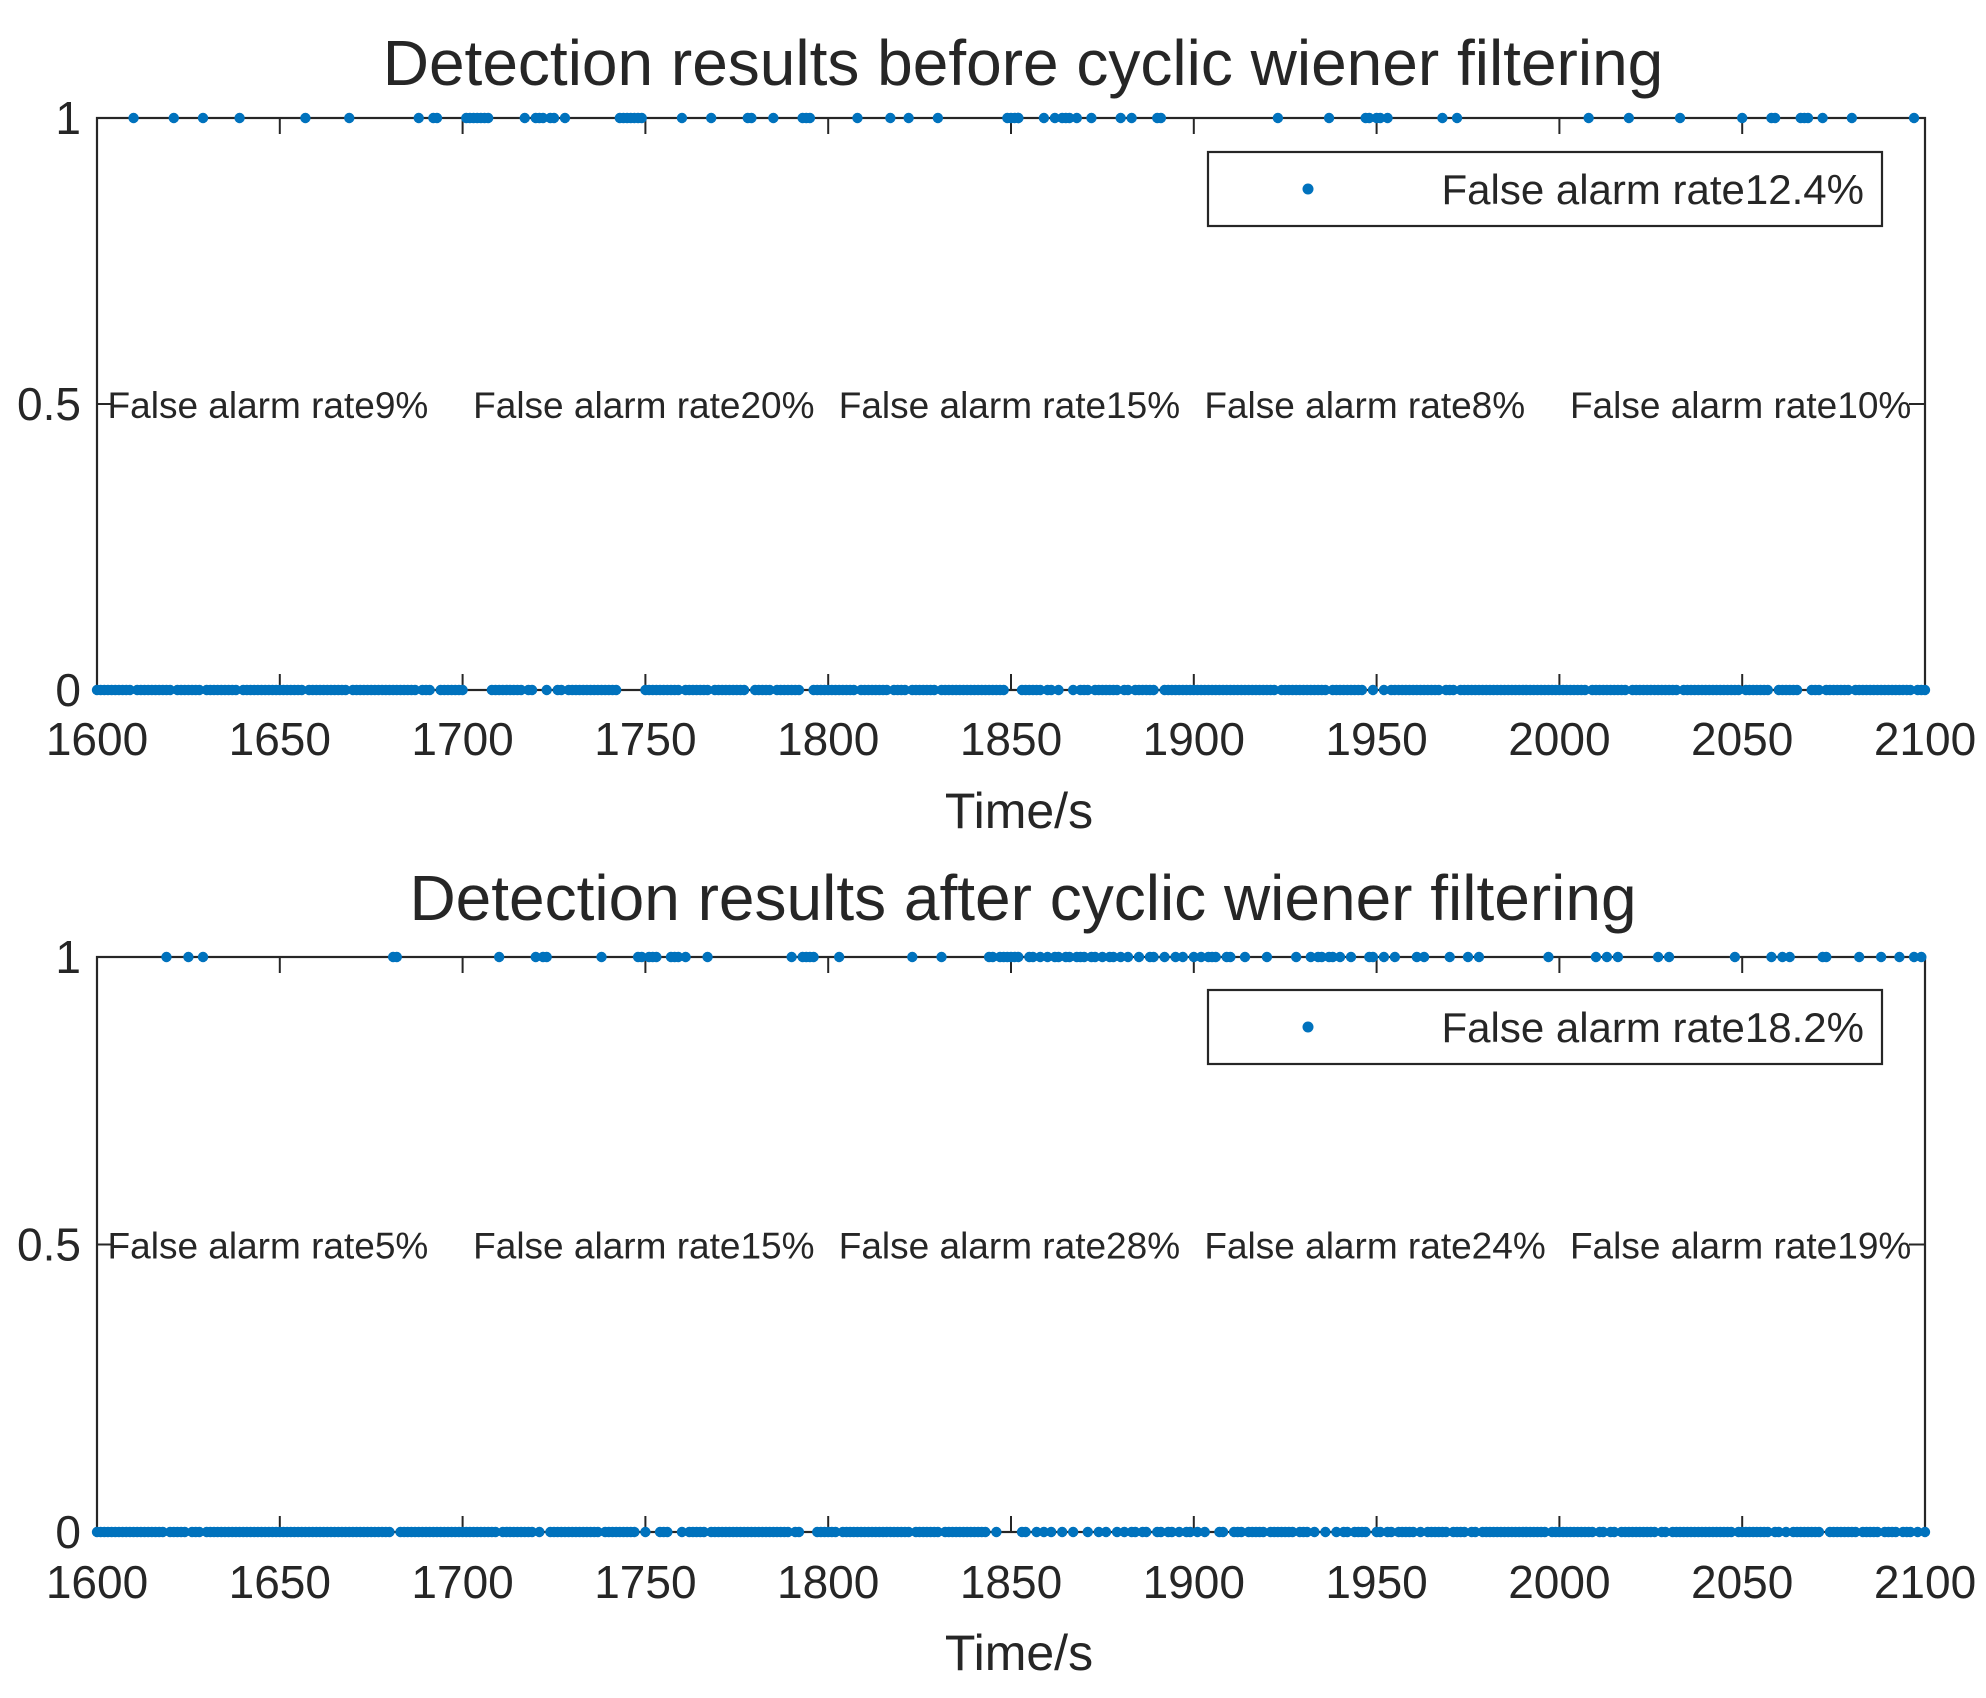 The image size is (1986, 1698). What do you see at coordinates (68, 118) in the screenshot?
I see `y-tick-label: 1` at bounding box center [68, 118].